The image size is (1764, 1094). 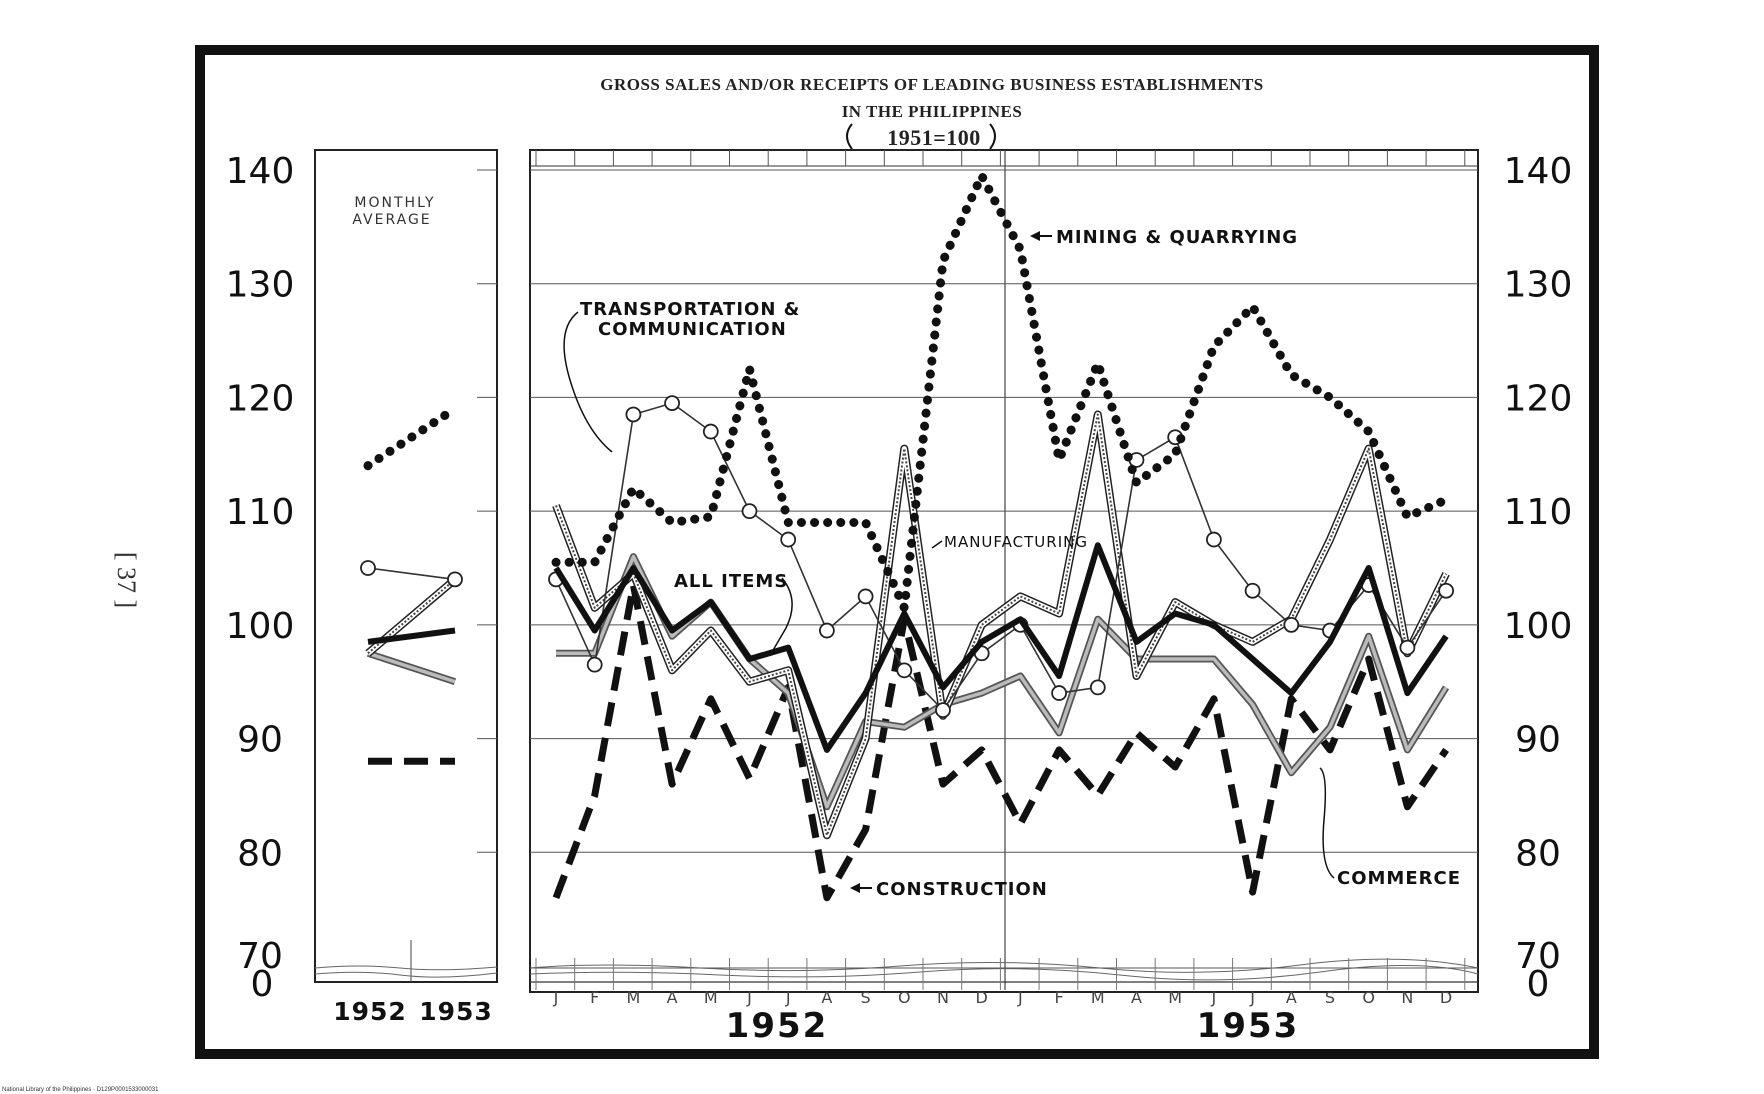 What do you see at coordinates (849, 136) in the screenshot?
I see `base-note-paren-left` at bounding box center [849, 136].